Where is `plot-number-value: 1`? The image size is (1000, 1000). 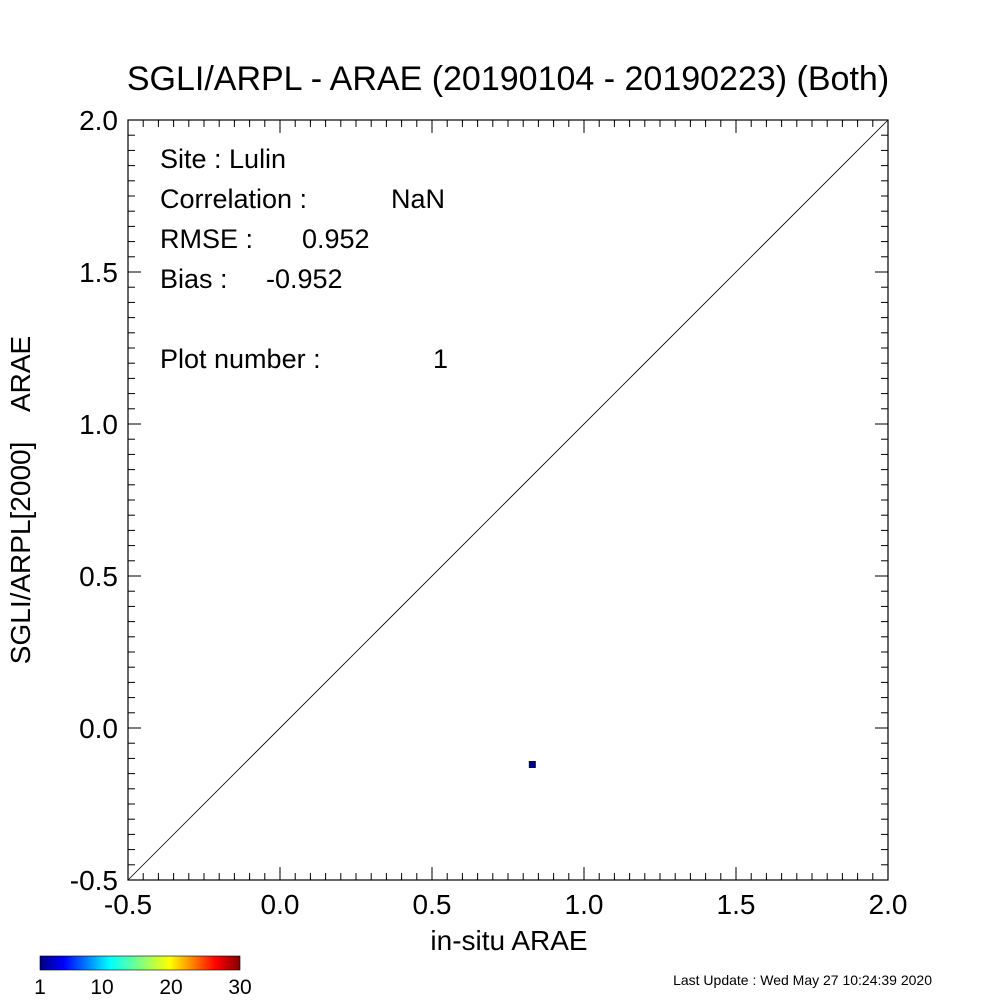
plot-number-value: 1 is located at coordinates (440, 359).